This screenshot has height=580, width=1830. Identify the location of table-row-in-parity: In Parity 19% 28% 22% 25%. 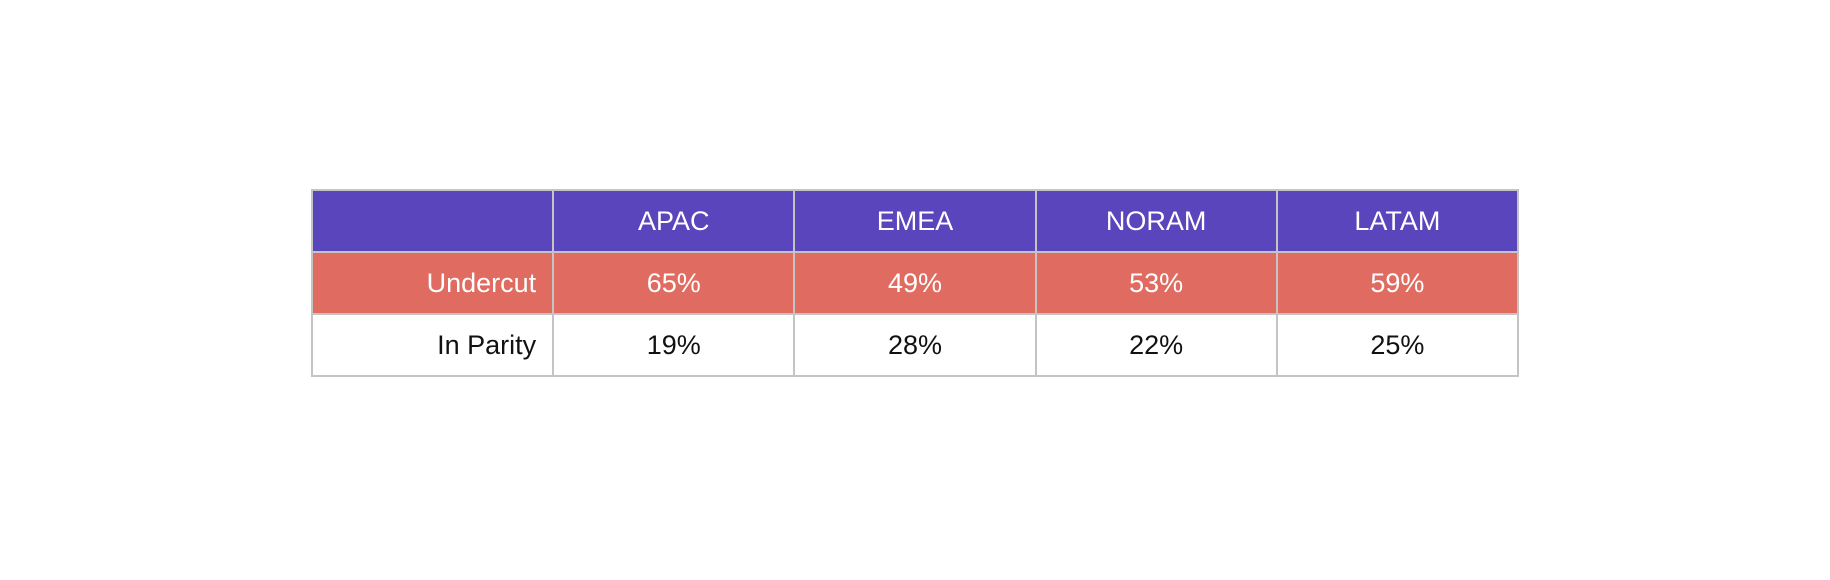
(915, 345).